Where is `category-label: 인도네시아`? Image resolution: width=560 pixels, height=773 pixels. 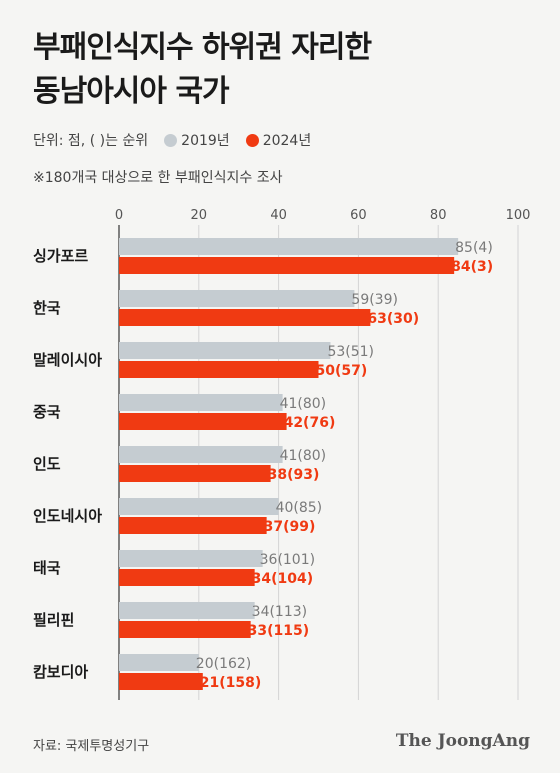 category-label: 인도네시아 is located at coordinates (67, 516).